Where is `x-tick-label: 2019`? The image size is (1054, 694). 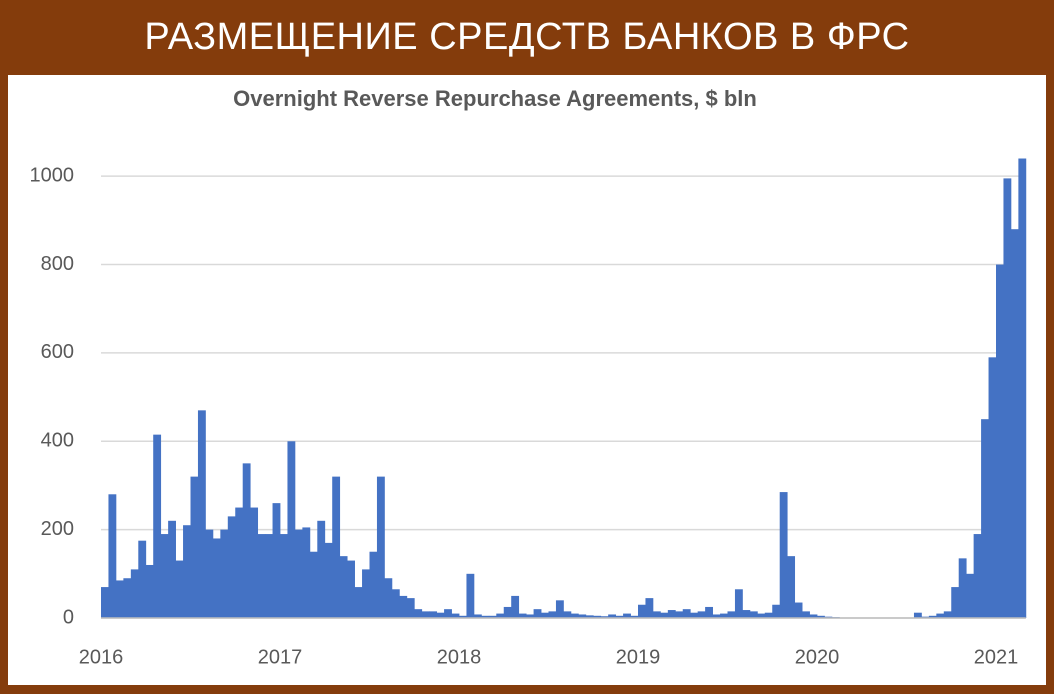
x-tick-label: 2019 is located at coordinates (638, 657).